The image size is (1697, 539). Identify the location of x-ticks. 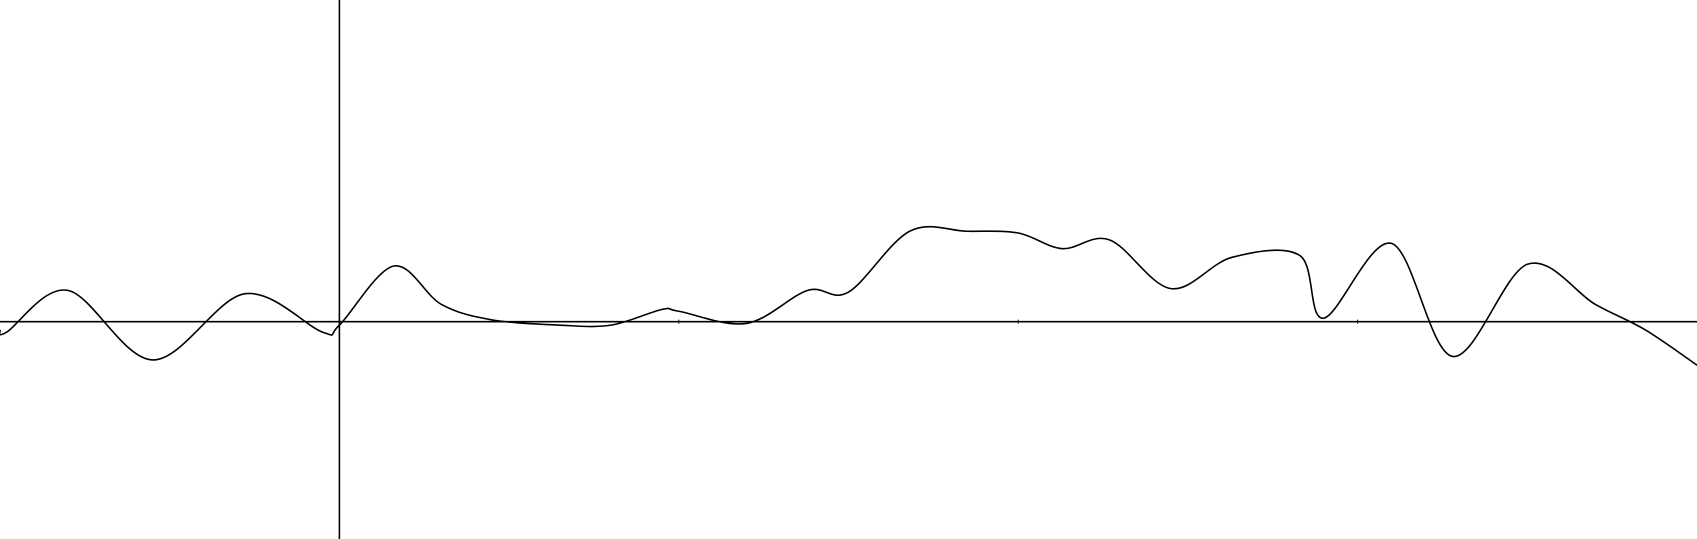
(848, 321).